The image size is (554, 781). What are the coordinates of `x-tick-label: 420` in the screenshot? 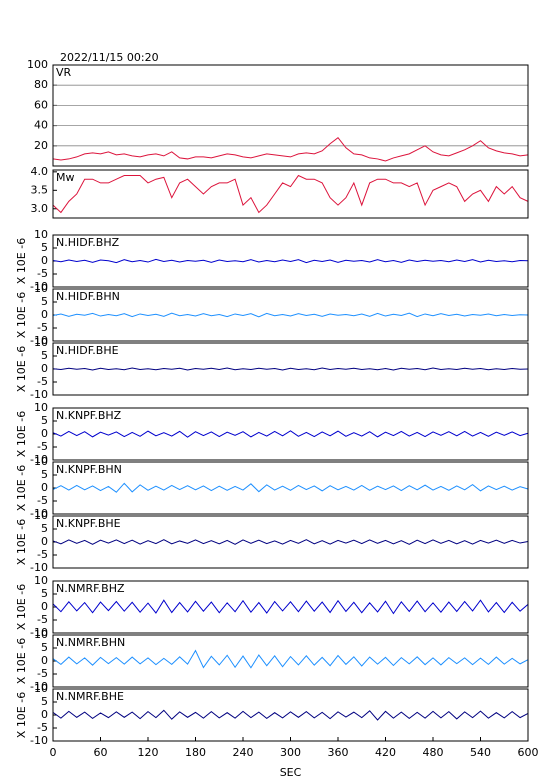 It's located at (385, 752).